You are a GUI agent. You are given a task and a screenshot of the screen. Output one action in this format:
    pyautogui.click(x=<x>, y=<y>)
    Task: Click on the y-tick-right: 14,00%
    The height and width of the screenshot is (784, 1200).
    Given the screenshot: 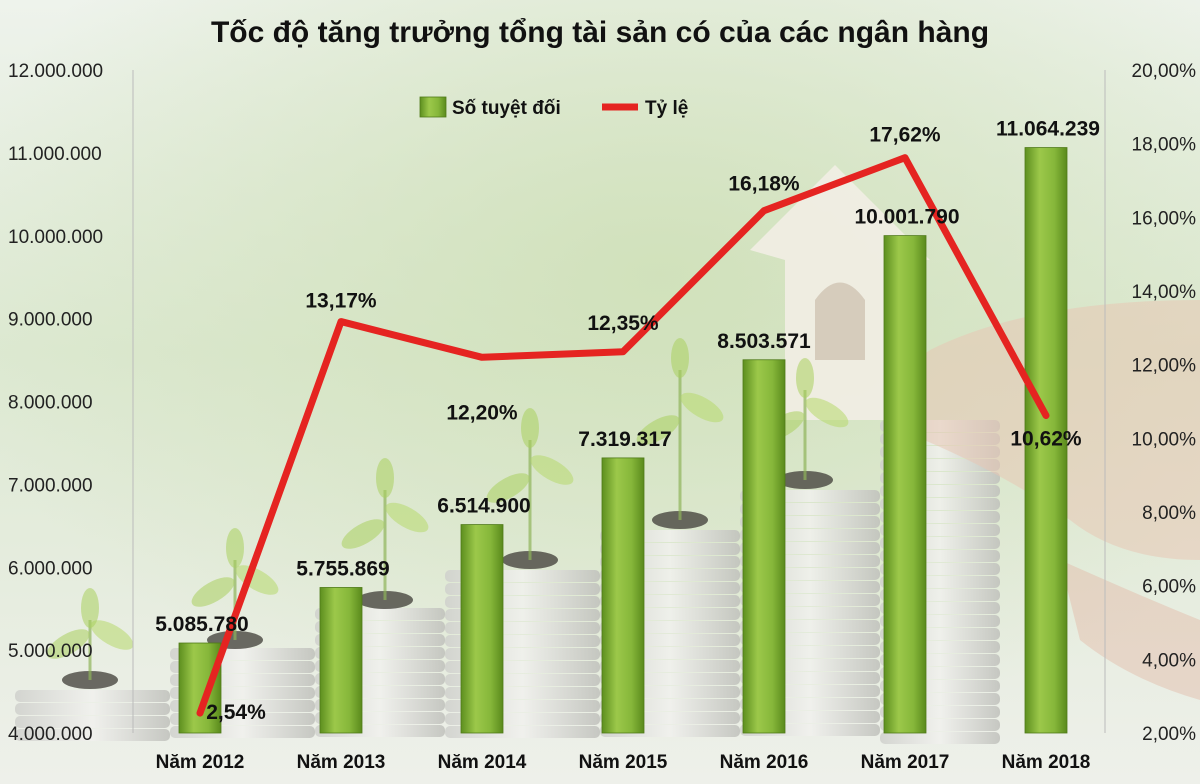 What is the action you would take?
    pyautogui.click(x=1164, y=292)
    